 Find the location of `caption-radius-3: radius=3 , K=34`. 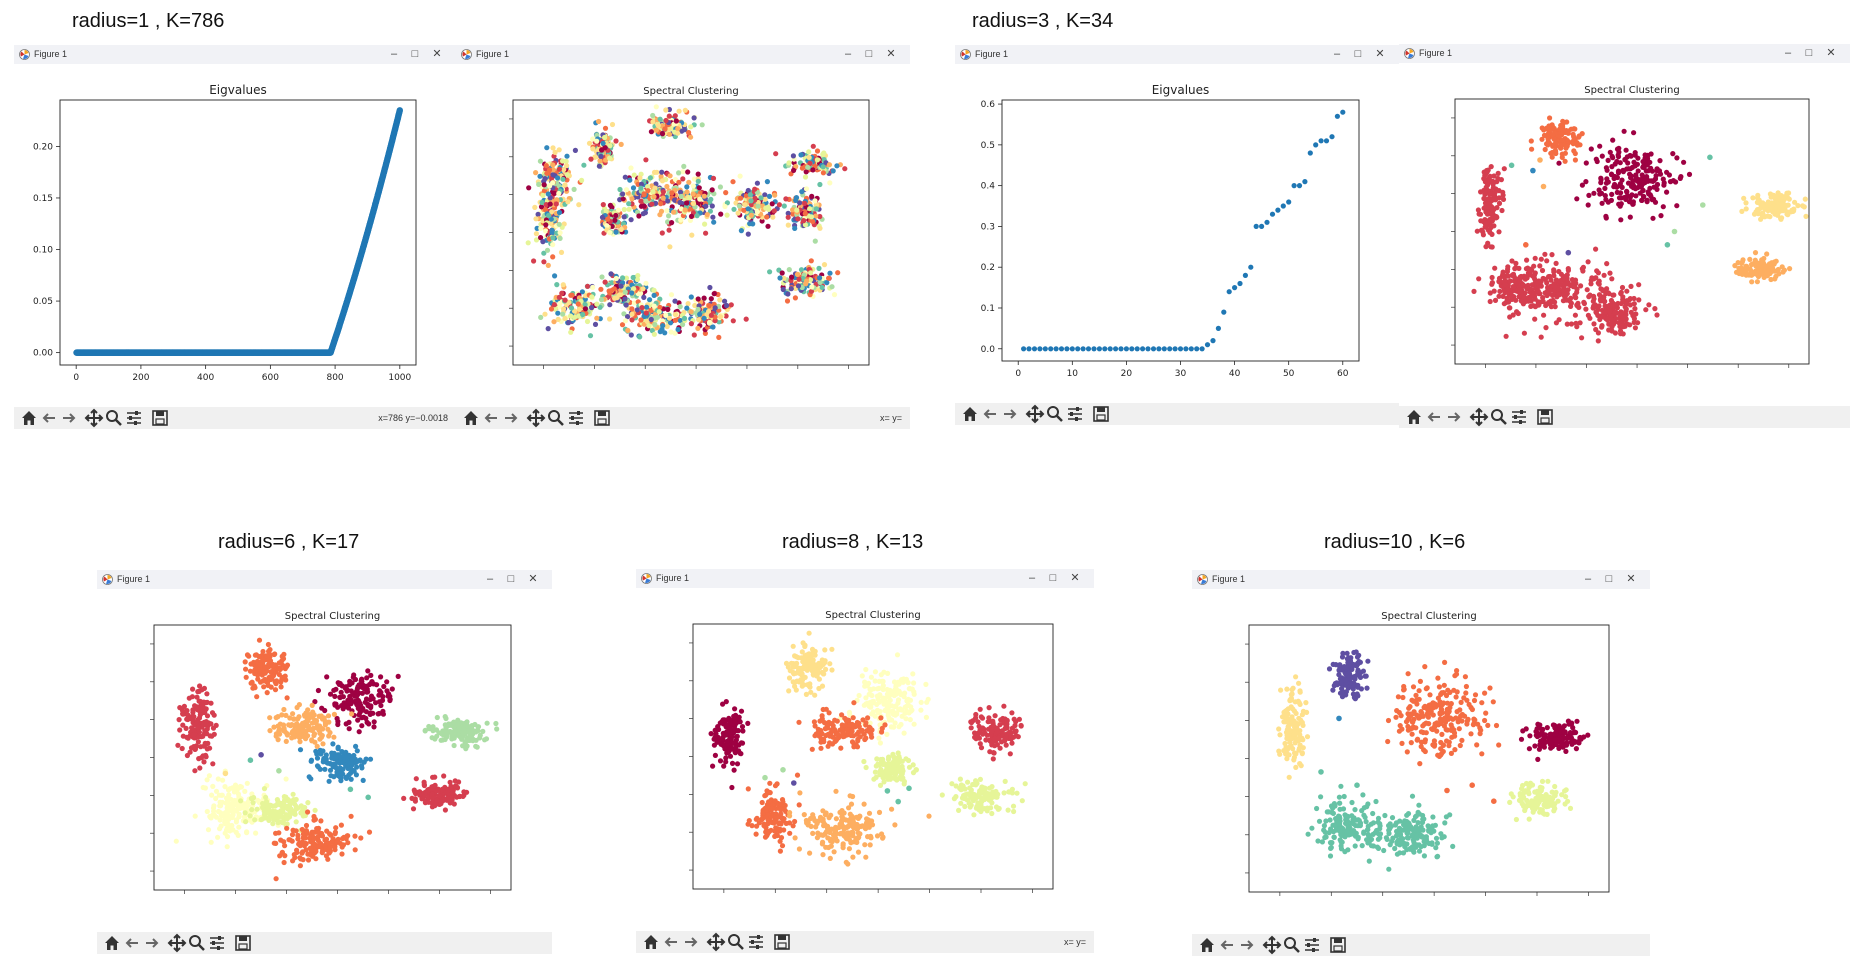

caption-radius-3: radius=3 , K=34 is located at coordinates (1043, 21).